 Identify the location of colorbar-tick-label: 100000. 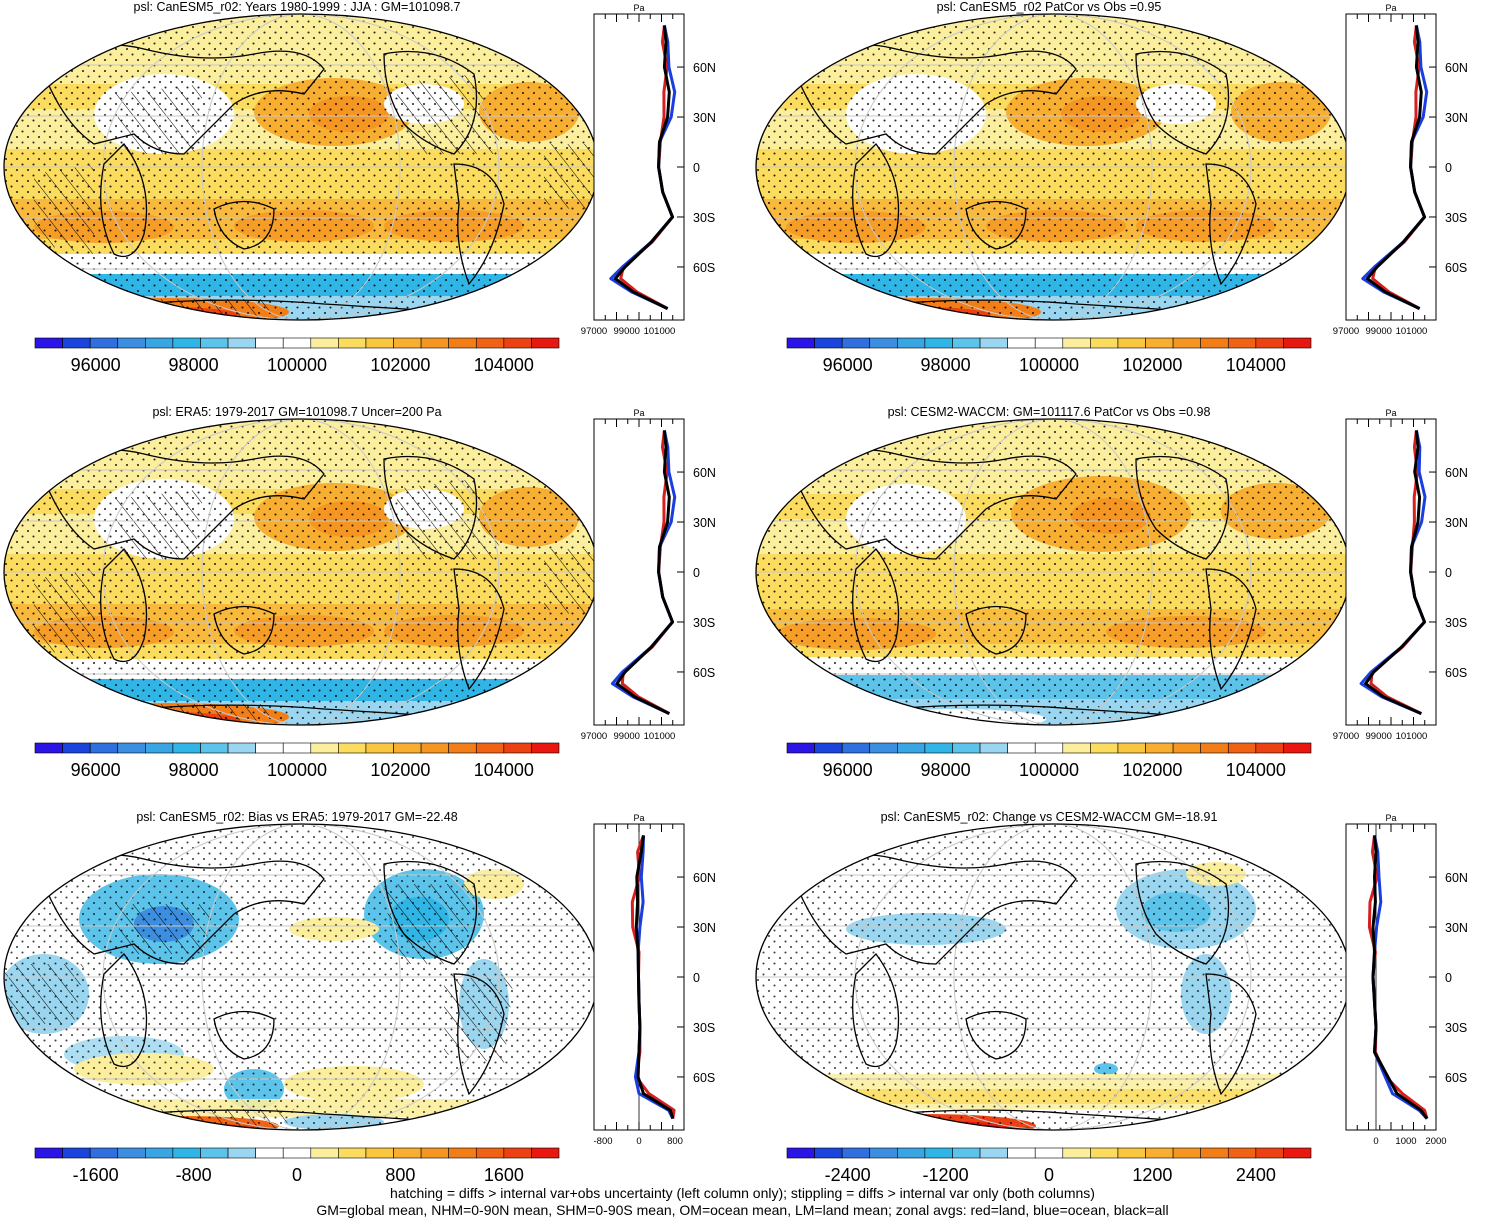
(297, 365).